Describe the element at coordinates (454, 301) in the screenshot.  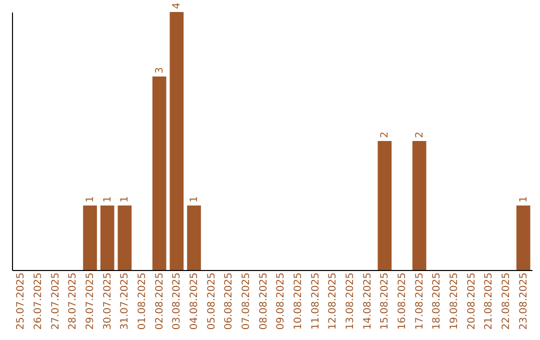
I see `x-tick-label: 19.08.2025` at that location.